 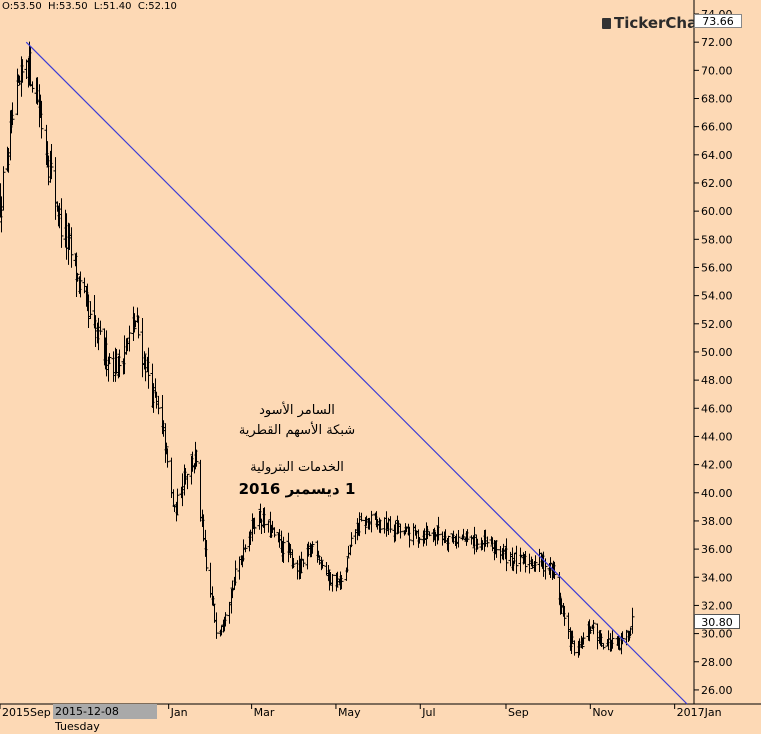 What do you see at coordinates (297, 410) in the screenshot?
I see `annotation-author: السامر الأسود` at bounding box center [297, 410].